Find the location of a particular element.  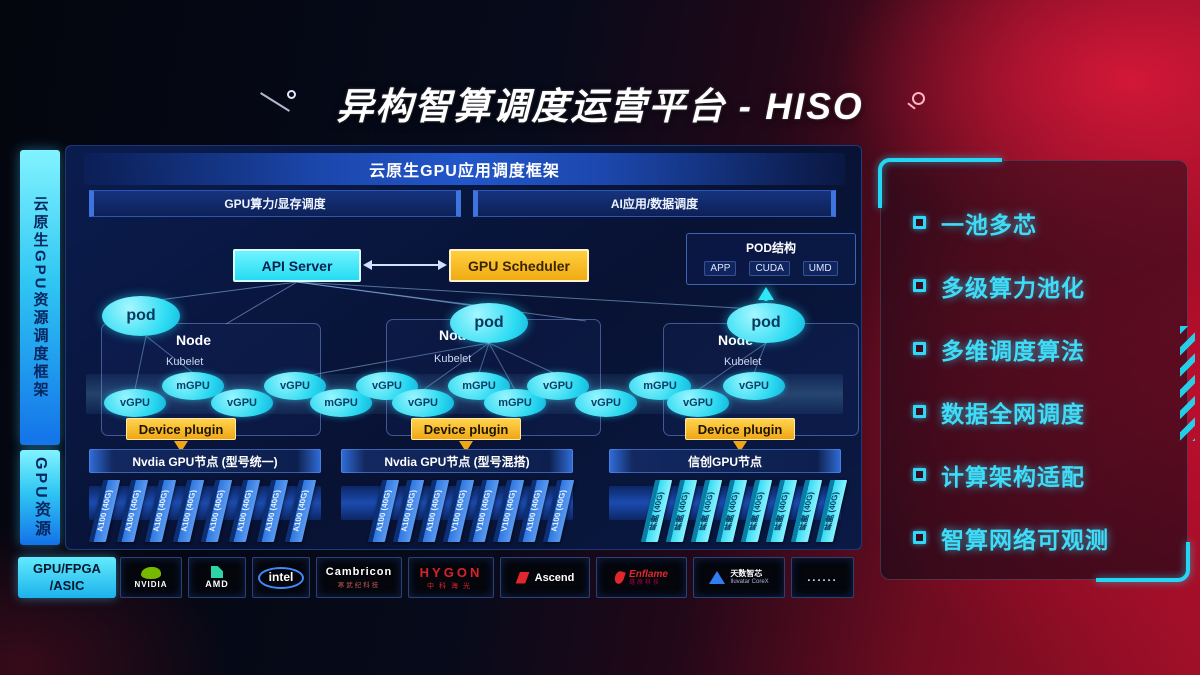

pod-structure-item: UMD is located at coordinates (820, 268).